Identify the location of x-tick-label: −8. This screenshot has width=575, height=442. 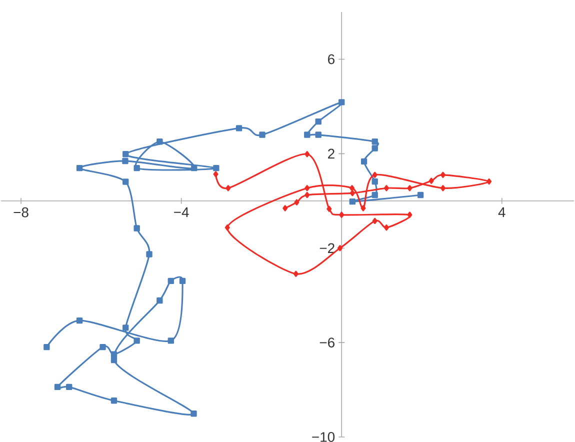
(21, 212).